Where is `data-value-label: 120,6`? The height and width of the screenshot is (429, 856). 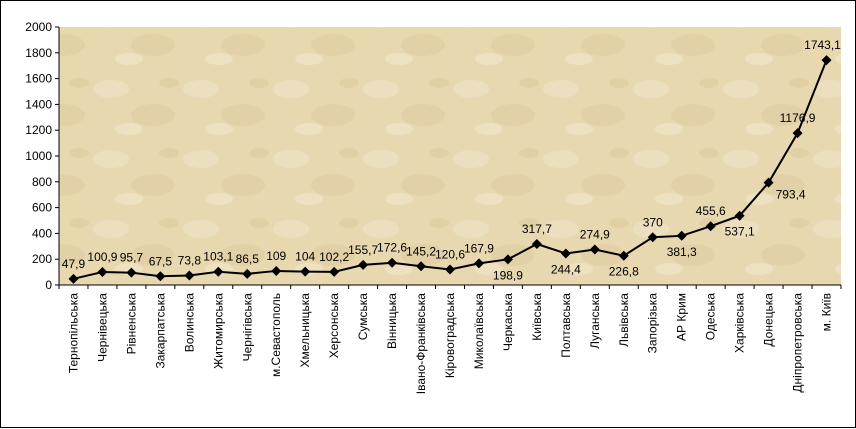 data-value-label: 120,6 is located at coordinates (450, 254).